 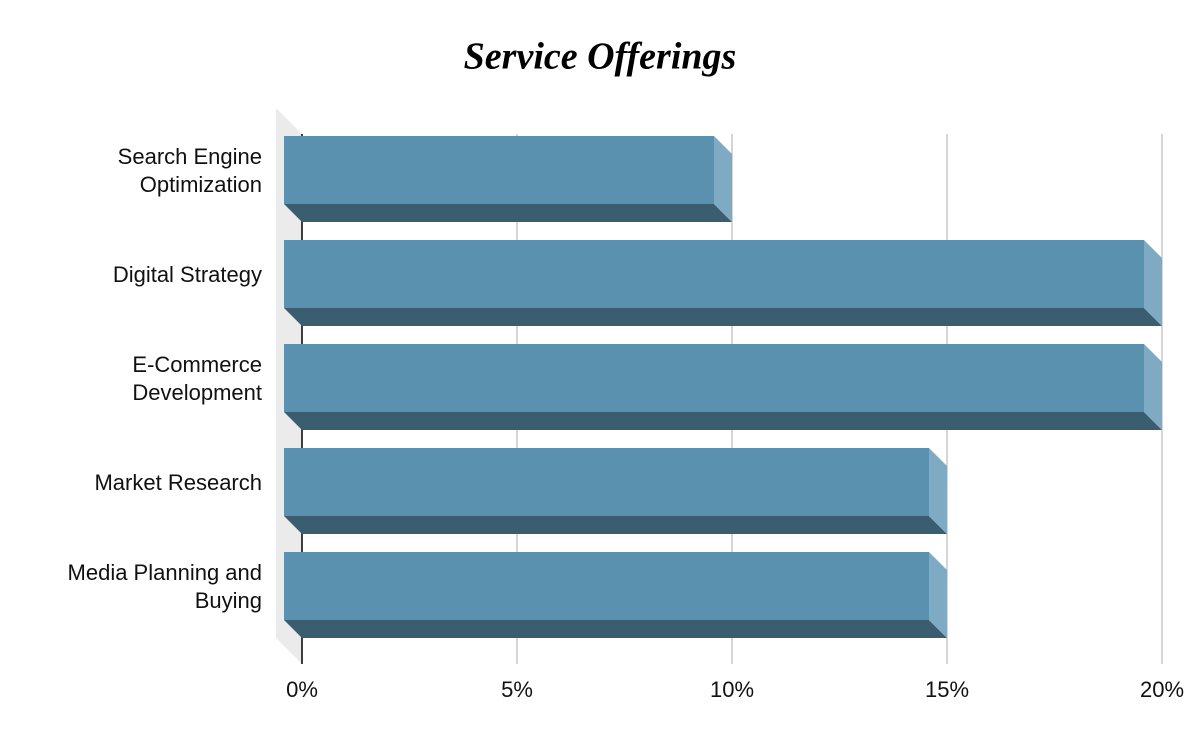 I want to click on x-tick-label: 10%, so click(x=732, y=689).